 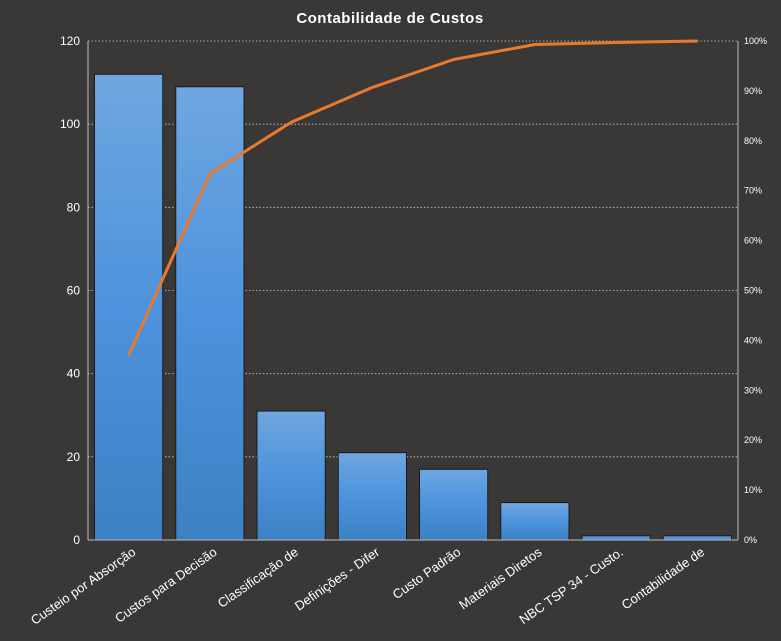 I want to click on y-tick-label: 60, so click(x=74, y=291).